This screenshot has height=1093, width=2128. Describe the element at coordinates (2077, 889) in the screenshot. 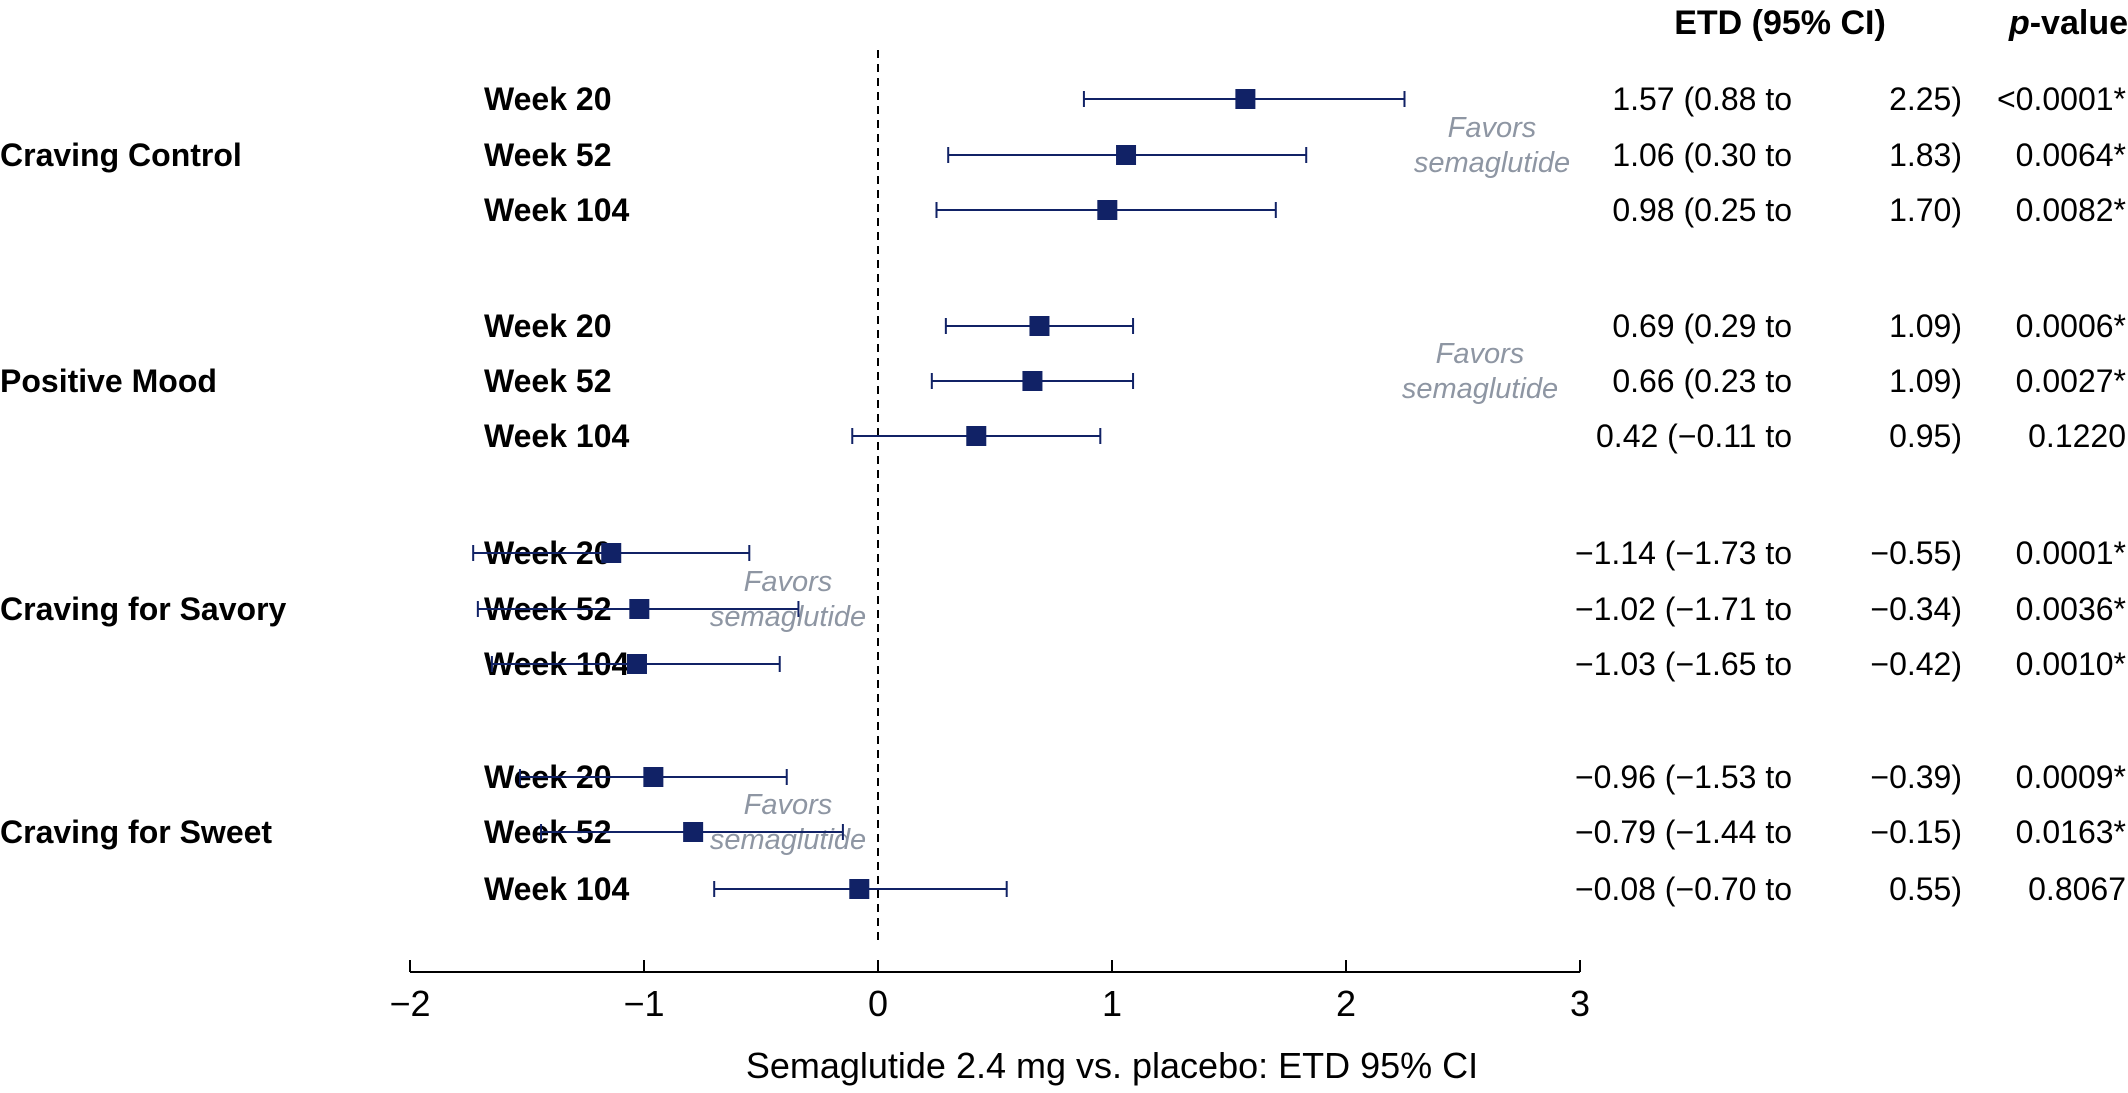

I see `p-value: 0.8067` at that location.